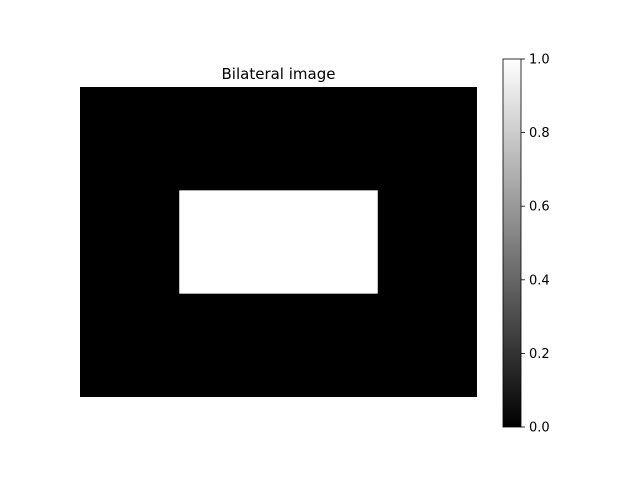 The image size is (640, 480). I want to click on colorbar-tick-label: 0.0, so click(539, 428).